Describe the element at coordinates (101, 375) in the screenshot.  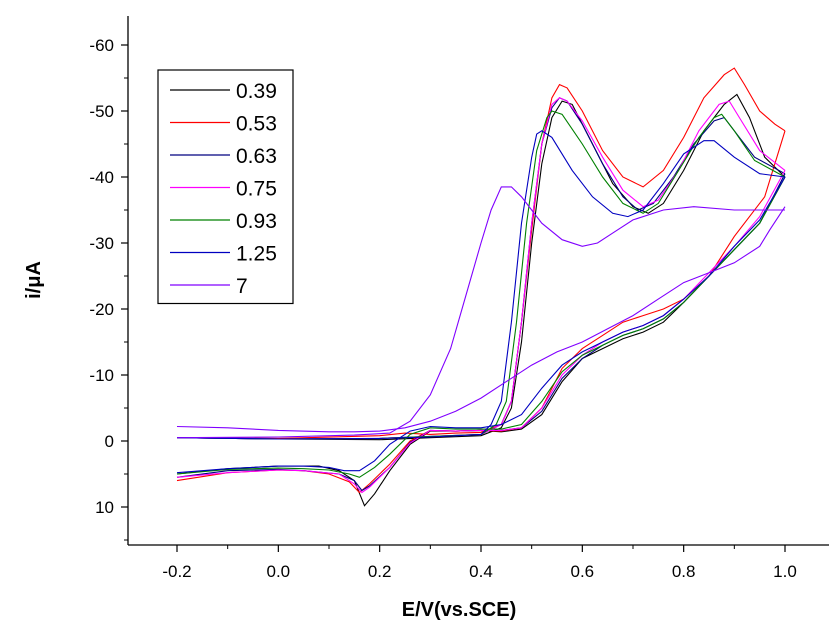
I see `y-tick-label: -10` at that location.